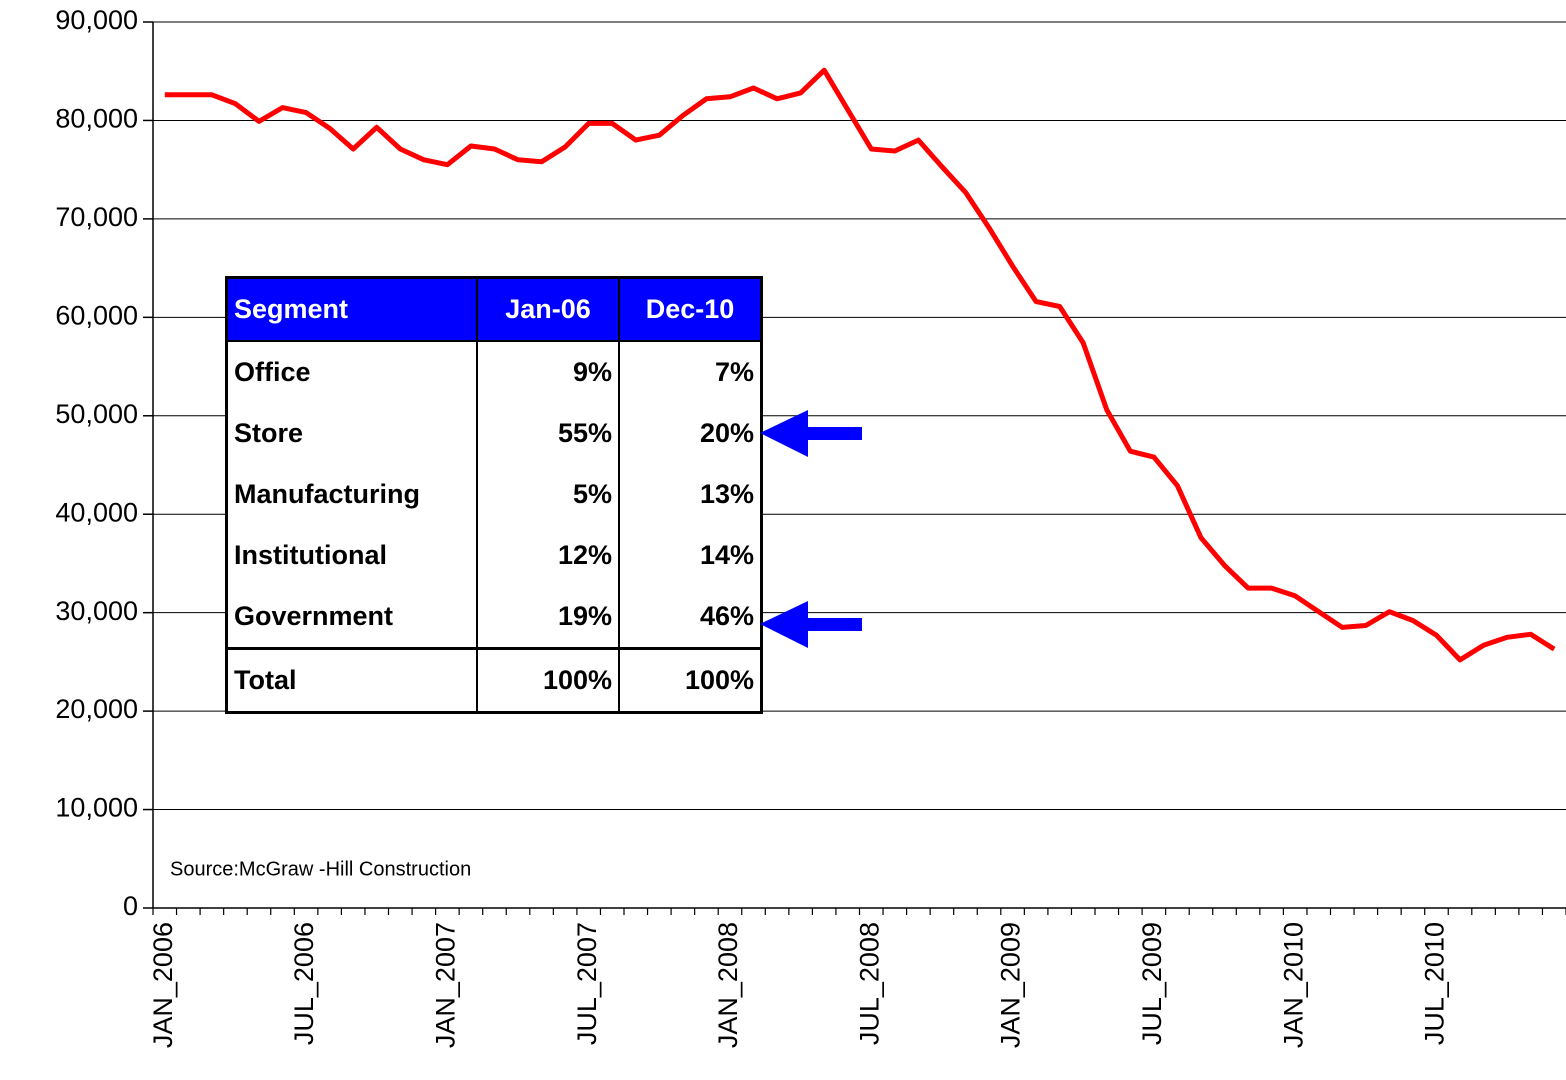 The width and height of the screenshot is (1566, 1080). I want to click on y-tick-label: 0, so click(130, 906).